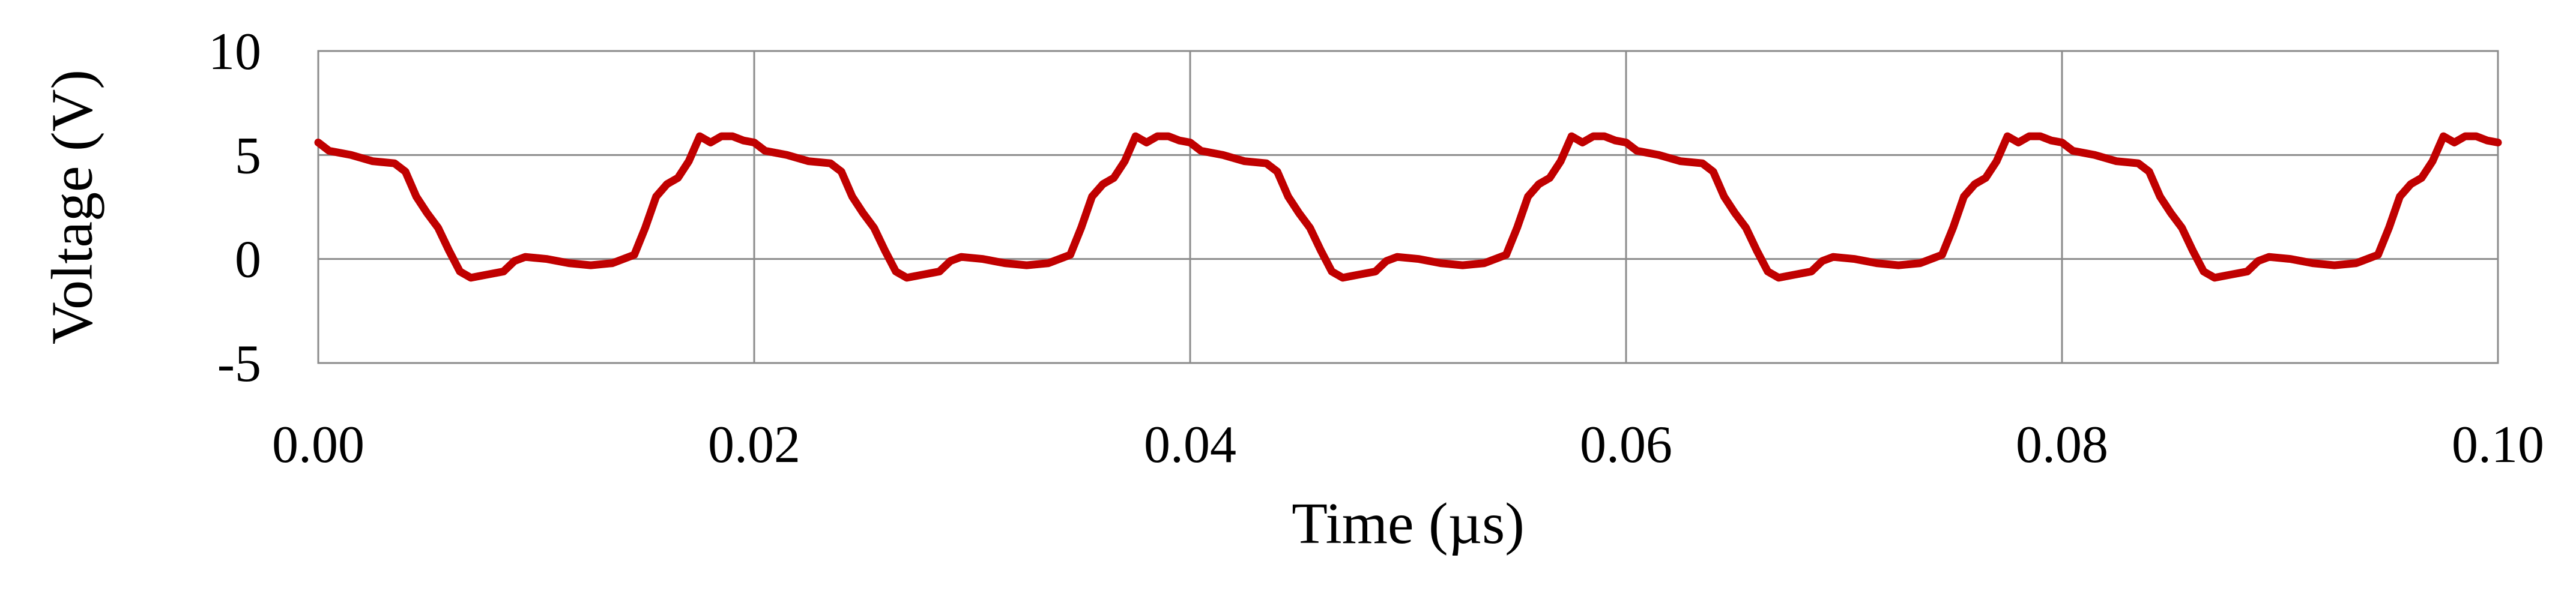 This screenshot has width=2576, height=594. What do you see at coordinates (248, 156) in the screenshot?
I see `y-tick-label: 5` at bounding box center [248, 156].